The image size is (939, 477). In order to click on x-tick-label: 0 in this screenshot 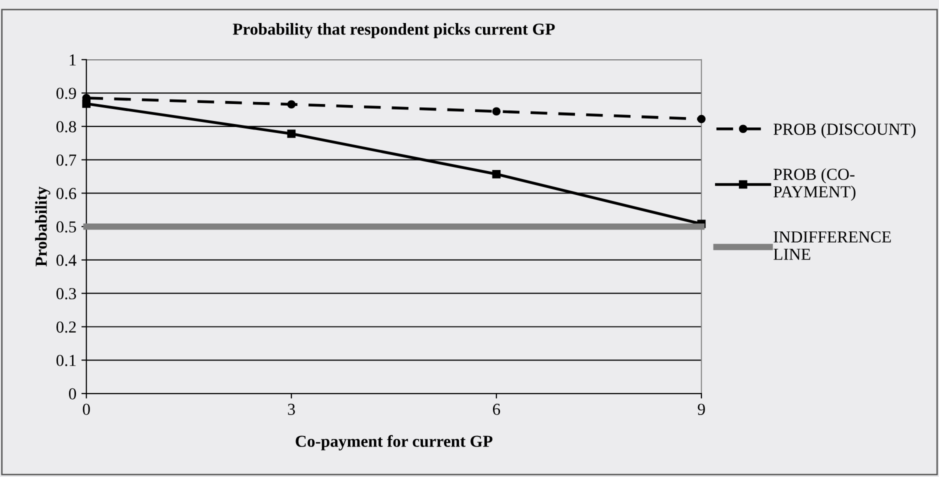, I will do `click(86, 409)`.